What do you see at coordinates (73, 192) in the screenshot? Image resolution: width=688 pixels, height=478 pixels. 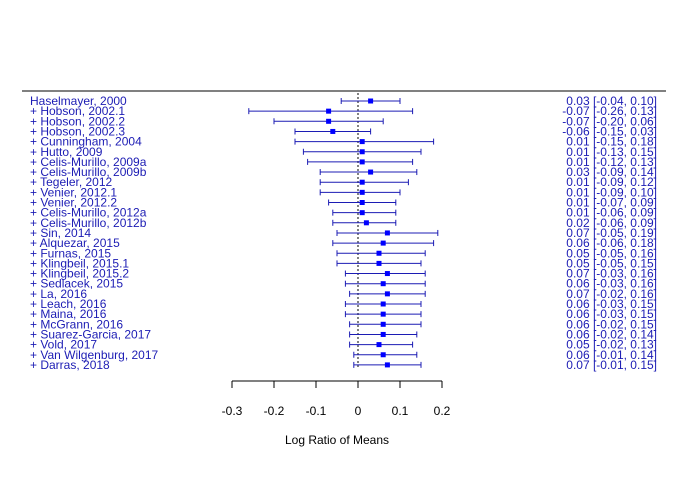 I see `study-label: + Venier, 2012.1` at bounding box center [73, 192].